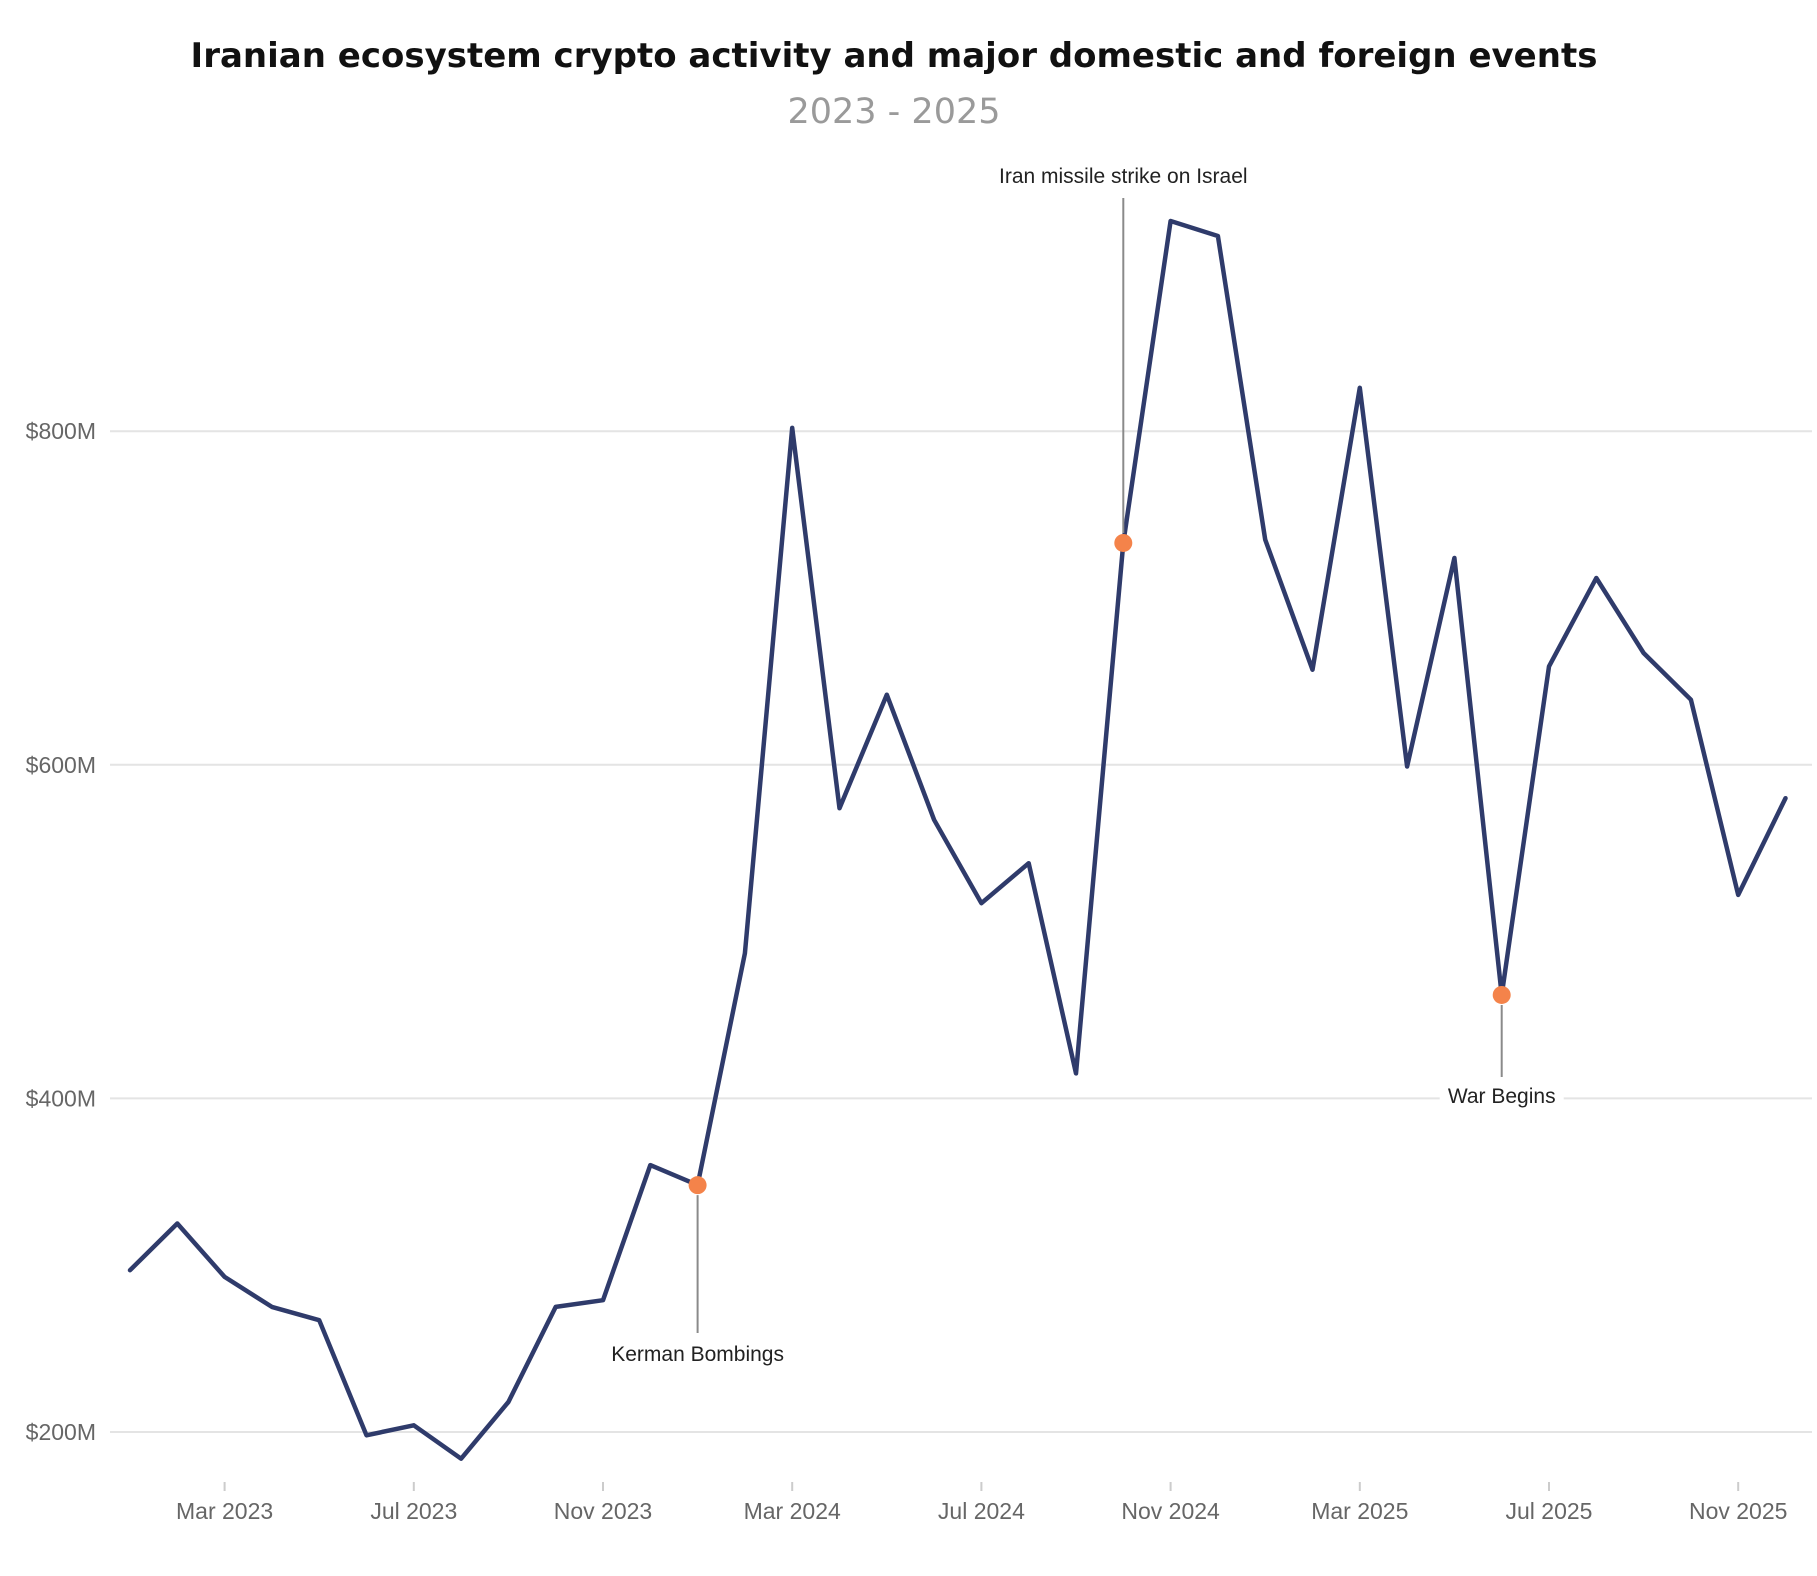  Describe the element at coordinates (894, 112) in the screenshot. I see `chart-subtitle: 2023 - 2025` at that location.